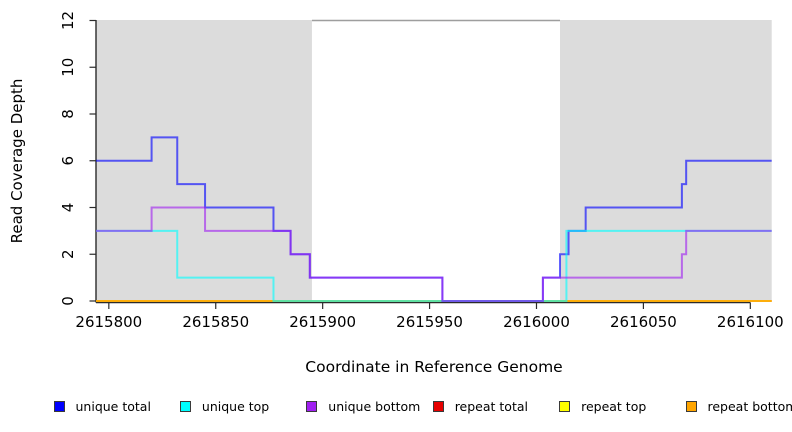 The height and width of the screenshot is (432, 792). Describe the element at coordinates (374, 406) in the screenshot. I see `legend-label: unique bottom` at that location.